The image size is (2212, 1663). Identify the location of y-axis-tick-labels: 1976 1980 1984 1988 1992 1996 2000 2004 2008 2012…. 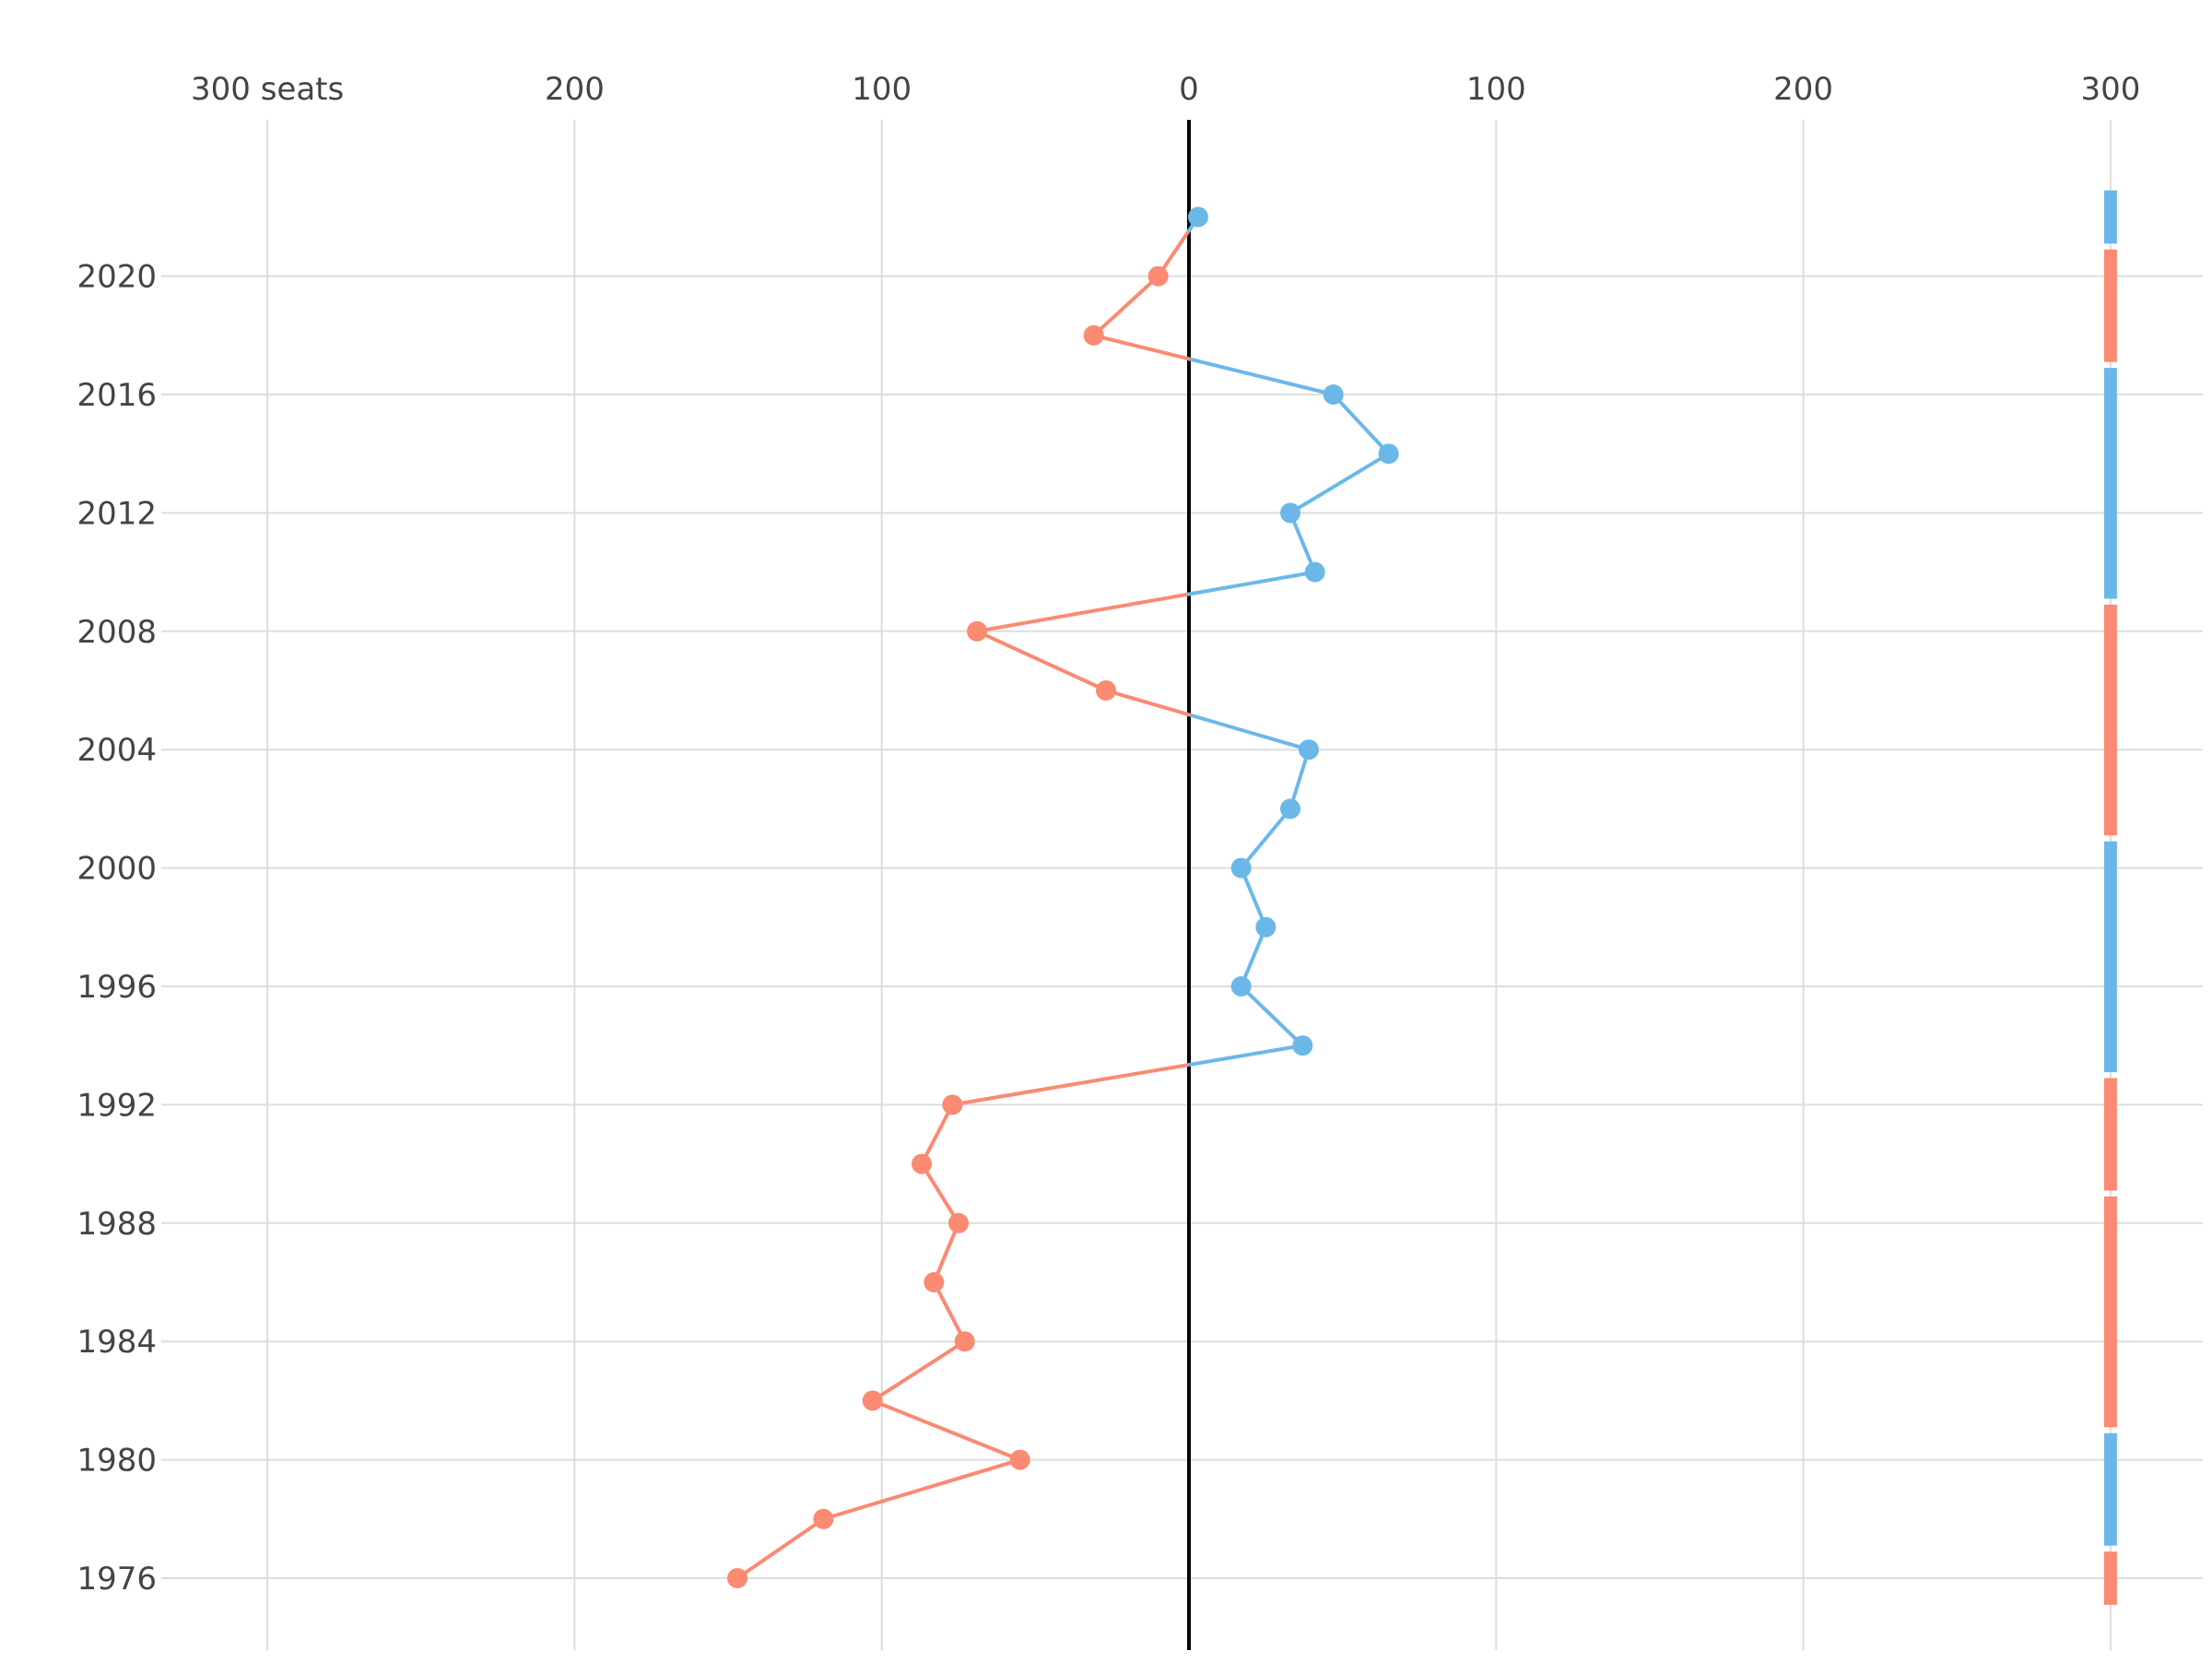
(116, 928).